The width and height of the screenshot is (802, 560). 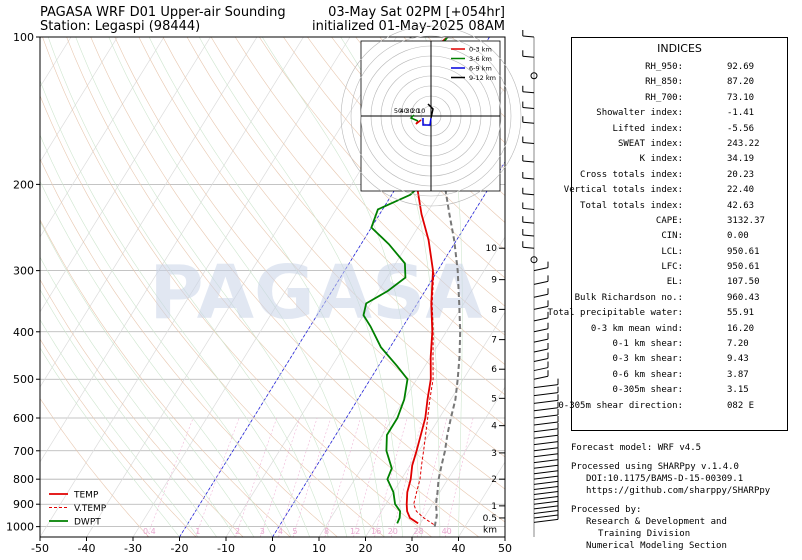 What do you see at coordinates (494, 399) in the screenshot?
I see `height-label: 5` at bounding box center [494, 399].